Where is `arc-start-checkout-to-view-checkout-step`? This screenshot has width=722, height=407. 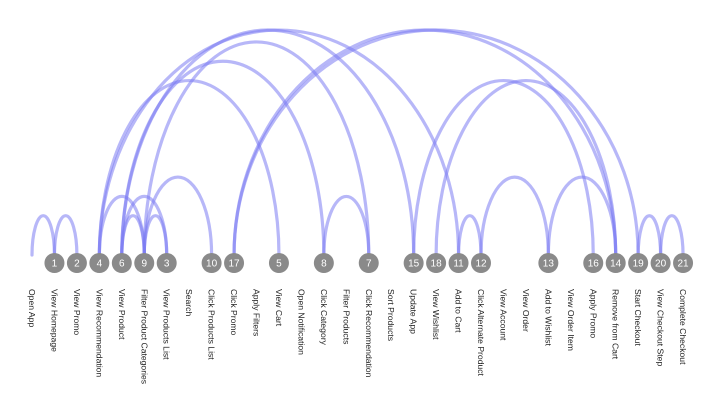
arc-start-checkout-to-view-checkout-step is located at coordinates (649, 235).